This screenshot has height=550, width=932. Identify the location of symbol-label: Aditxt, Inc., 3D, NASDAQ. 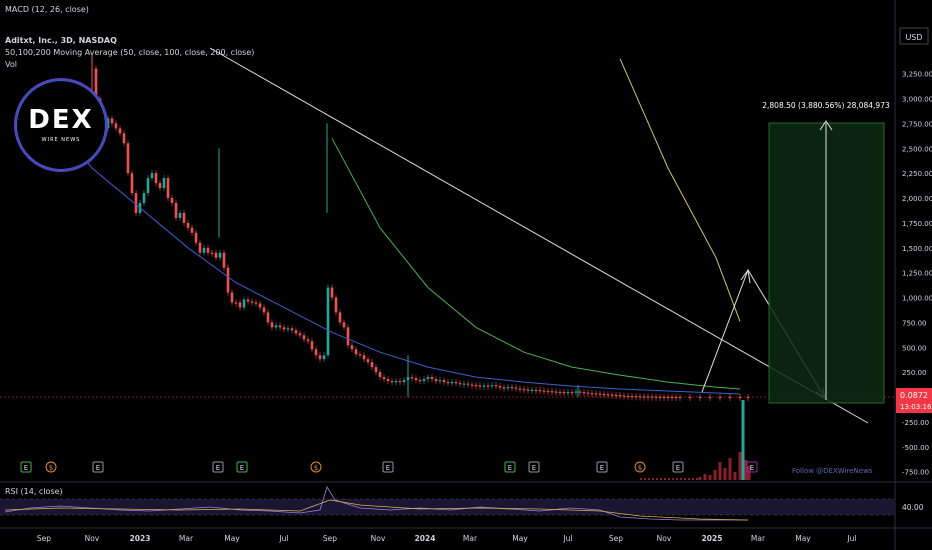
(61, 40).